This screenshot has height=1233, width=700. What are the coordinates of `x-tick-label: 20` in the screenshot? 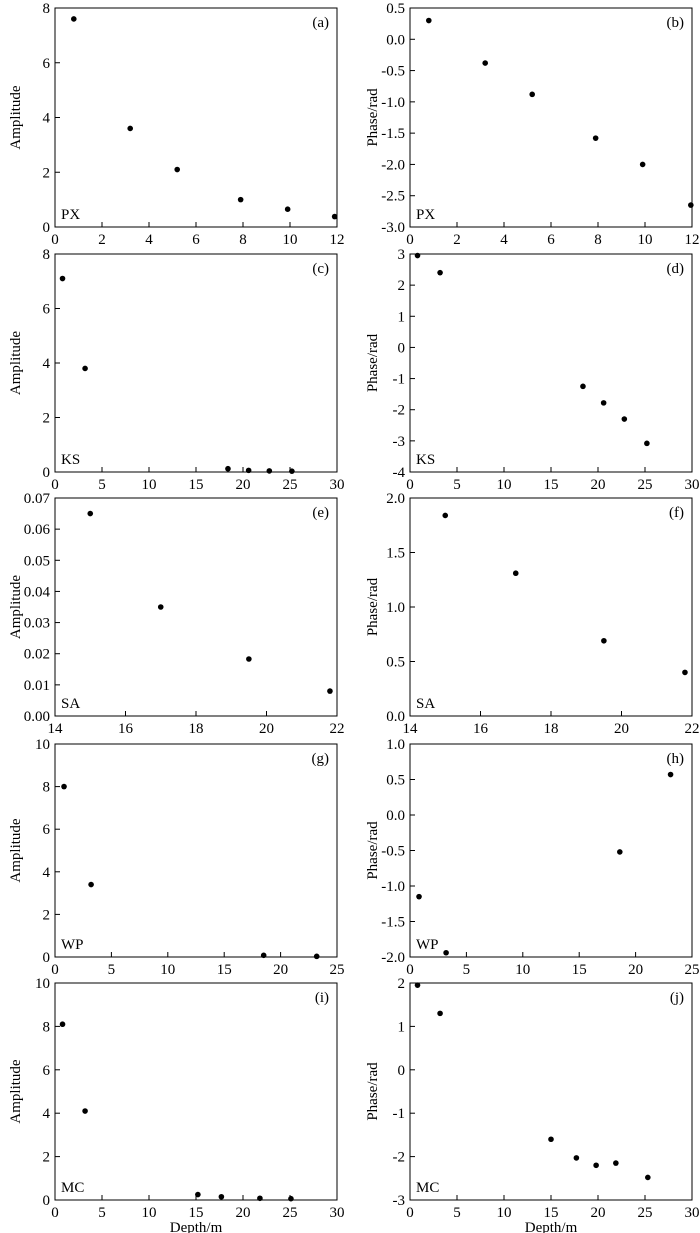 It's located at (598, 485).